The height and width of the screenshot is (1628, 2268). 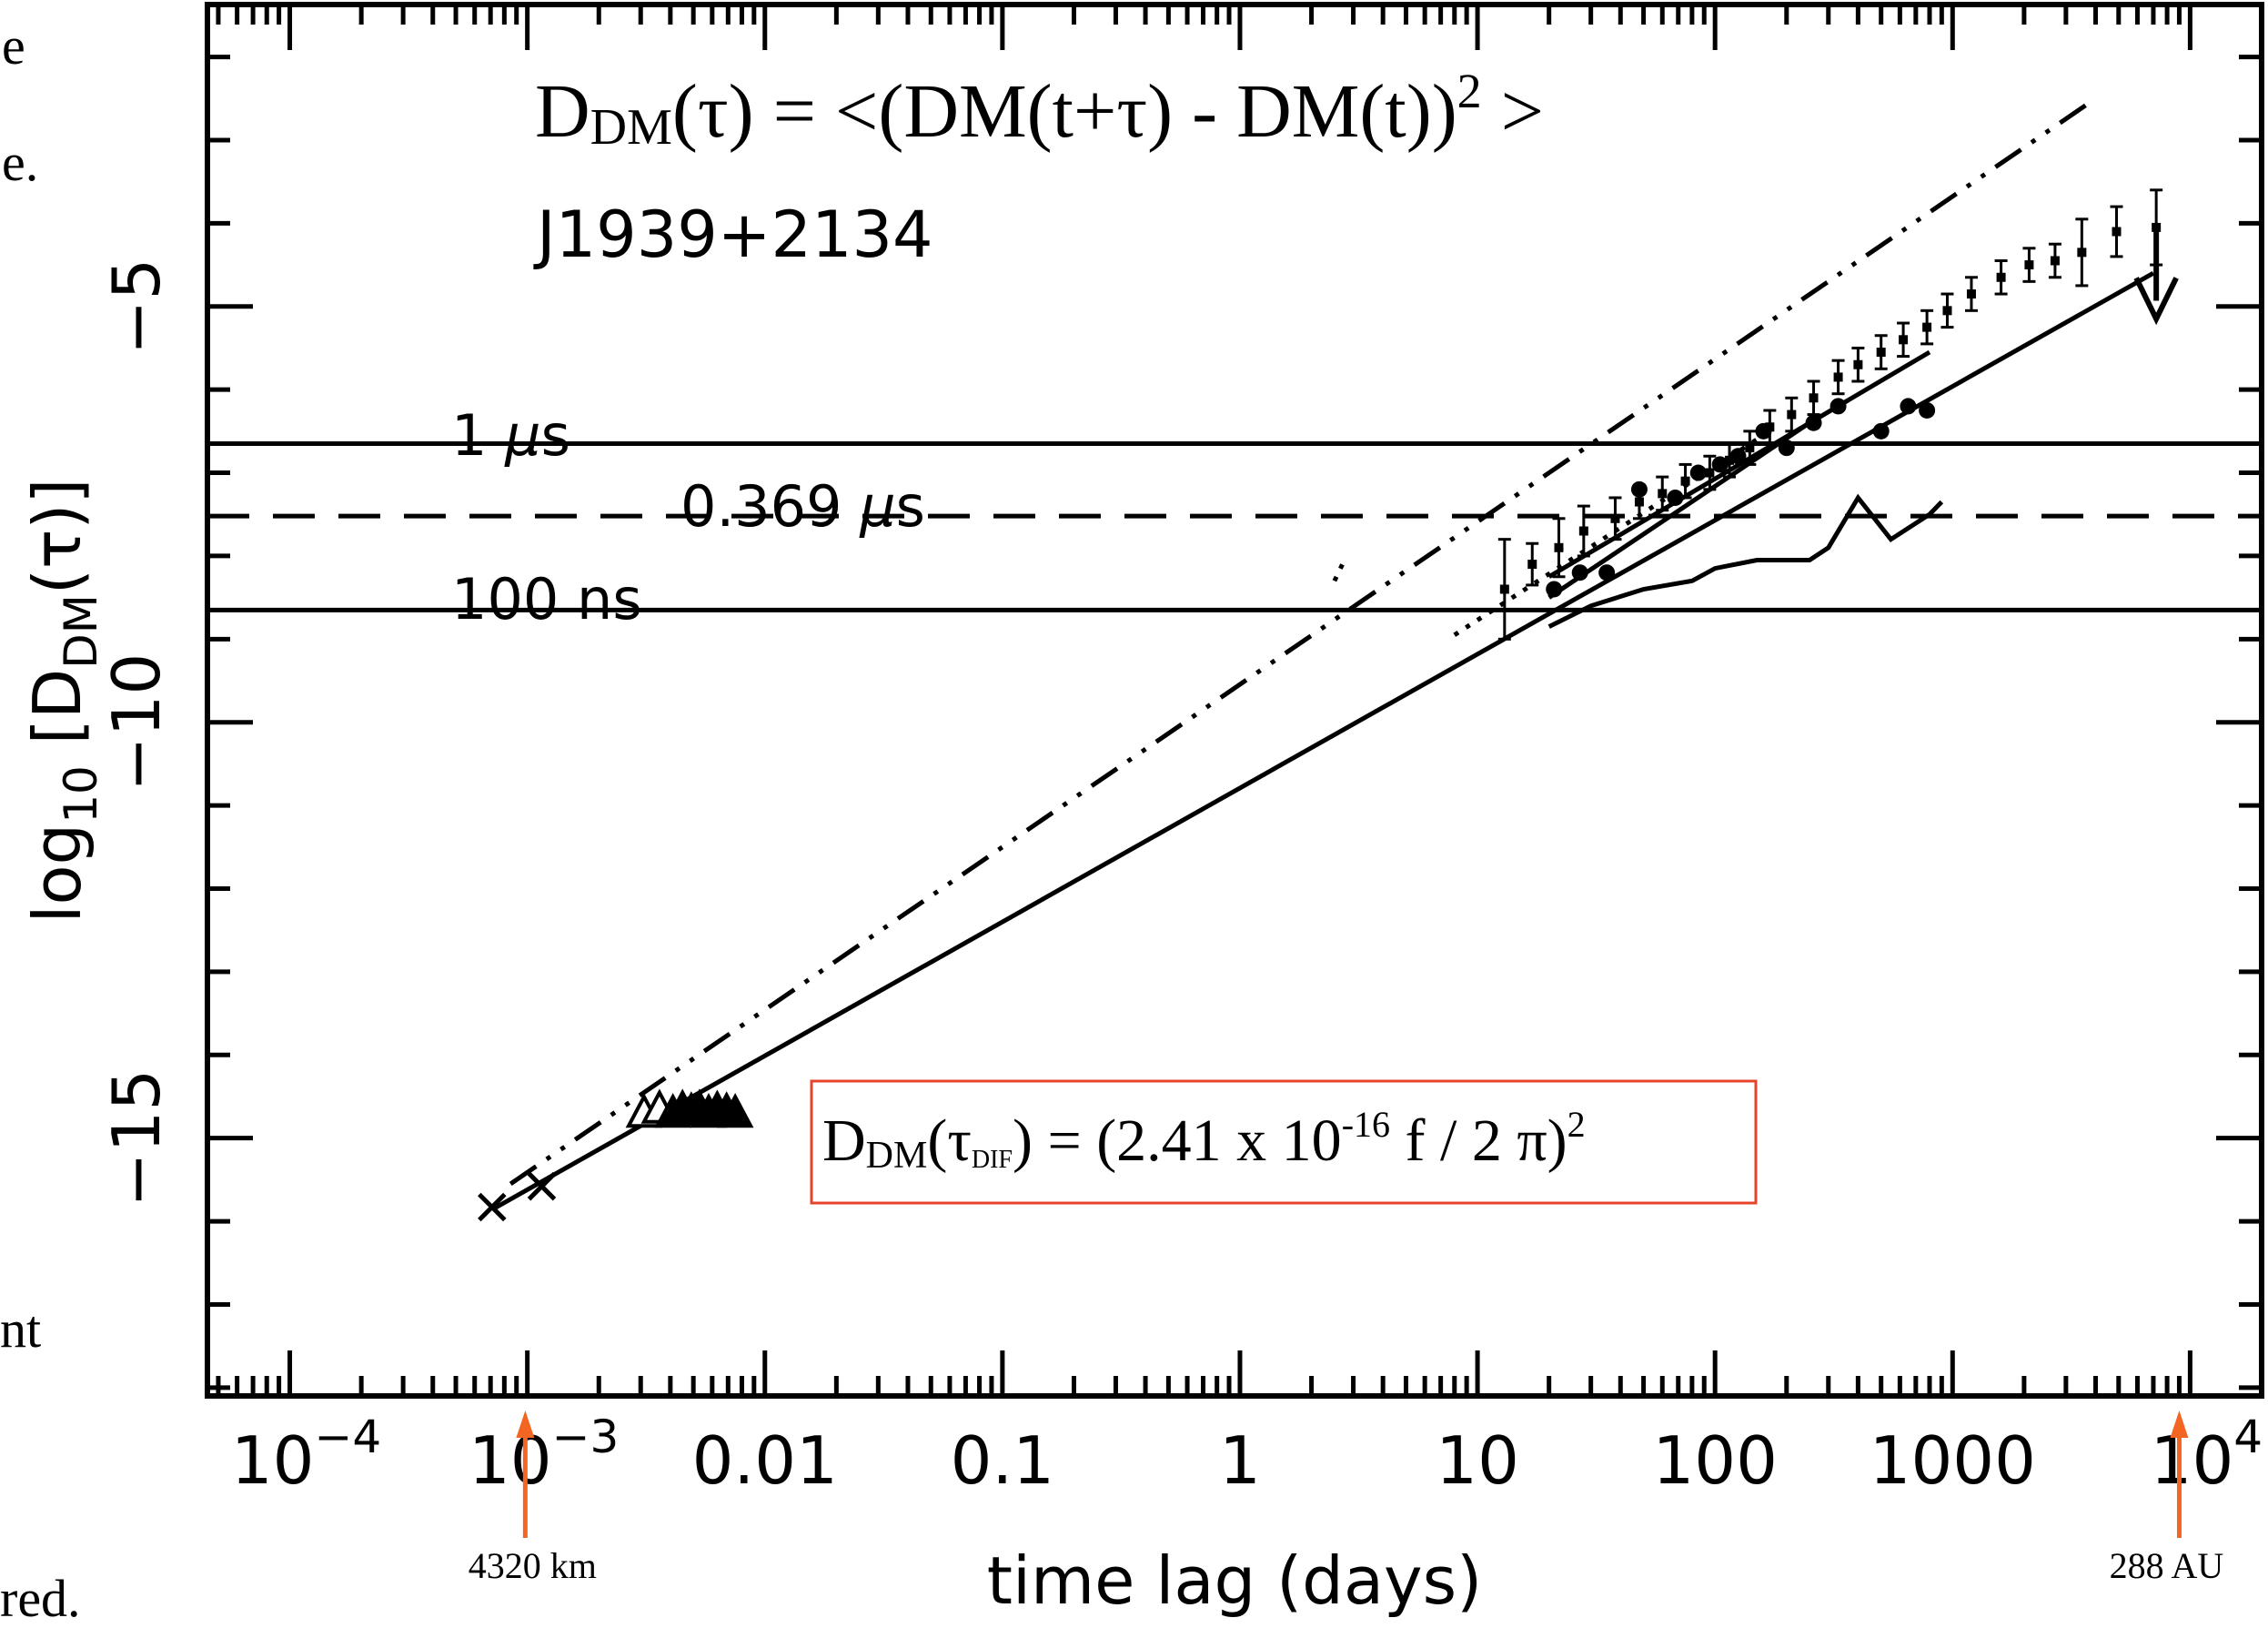 What do you see at coordinates (2207, 1455) in the screenshot?
I see `x-tick-label: 10⁴` at bounding box center [2207, 1455].